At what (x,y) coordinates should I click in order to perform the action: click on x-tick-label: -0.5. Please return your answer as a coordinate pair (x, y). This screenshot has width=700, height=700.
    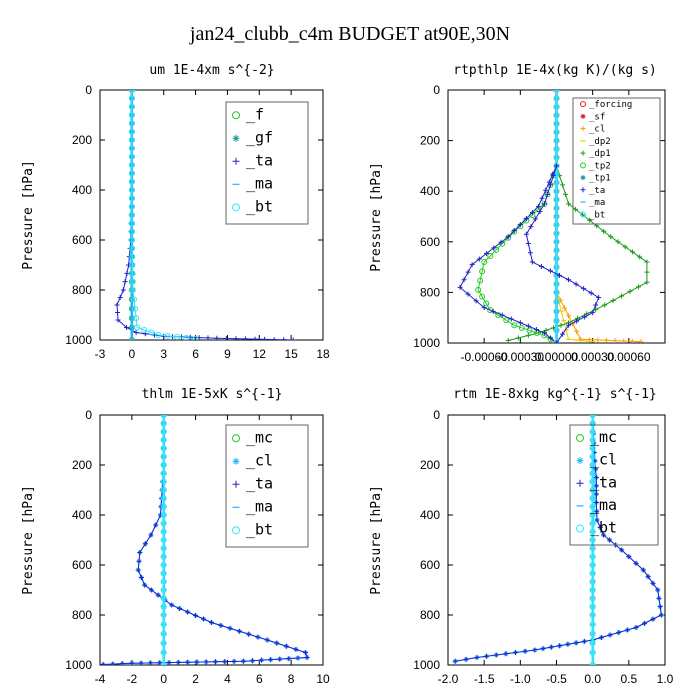
    Looking at the image, I should click on (556, 679).